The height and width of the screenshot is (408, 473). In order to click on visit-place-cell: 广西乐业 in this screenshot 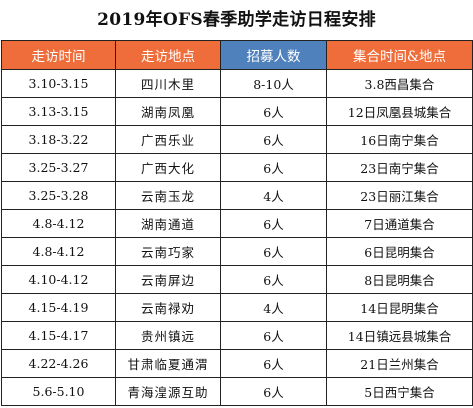, I will do `click(168, 139)`.